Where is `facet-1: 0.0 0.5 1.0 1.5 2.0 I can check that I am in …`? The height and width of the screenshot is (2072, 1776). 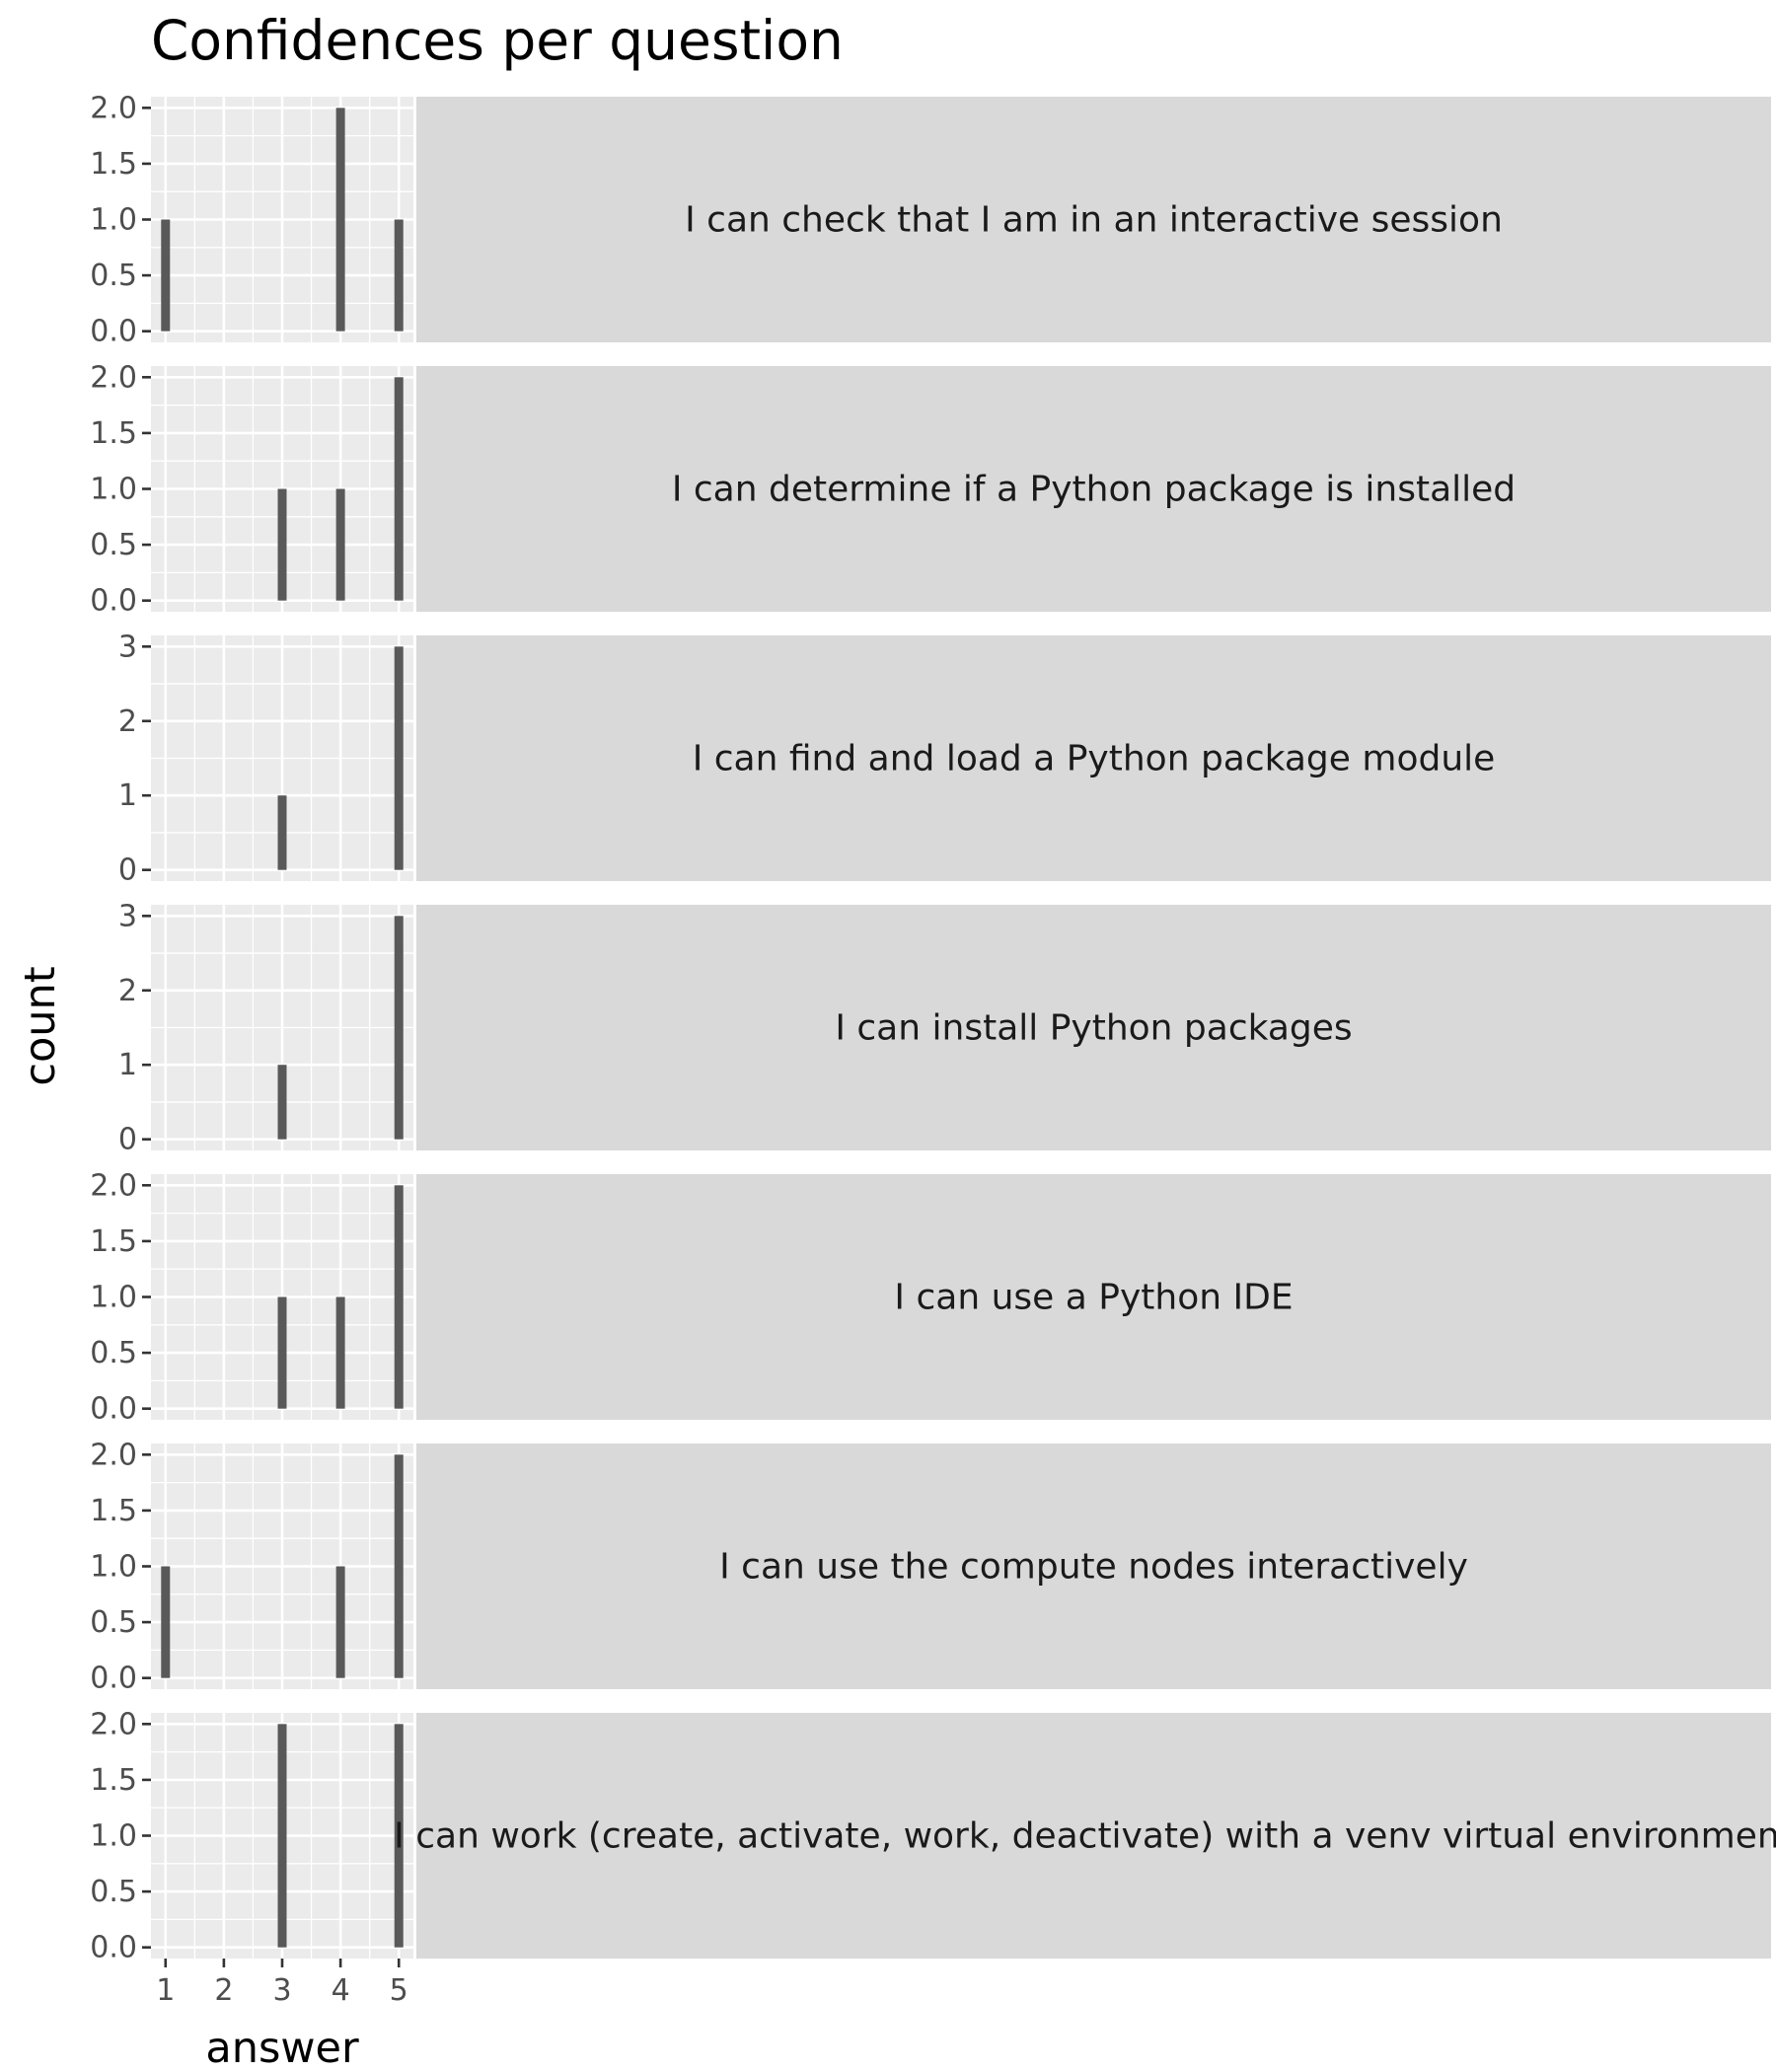
facet-1: 0.0 0.5 1.0 1.5 2.0 I can check that I am in … is located at coordinates (931, 220).